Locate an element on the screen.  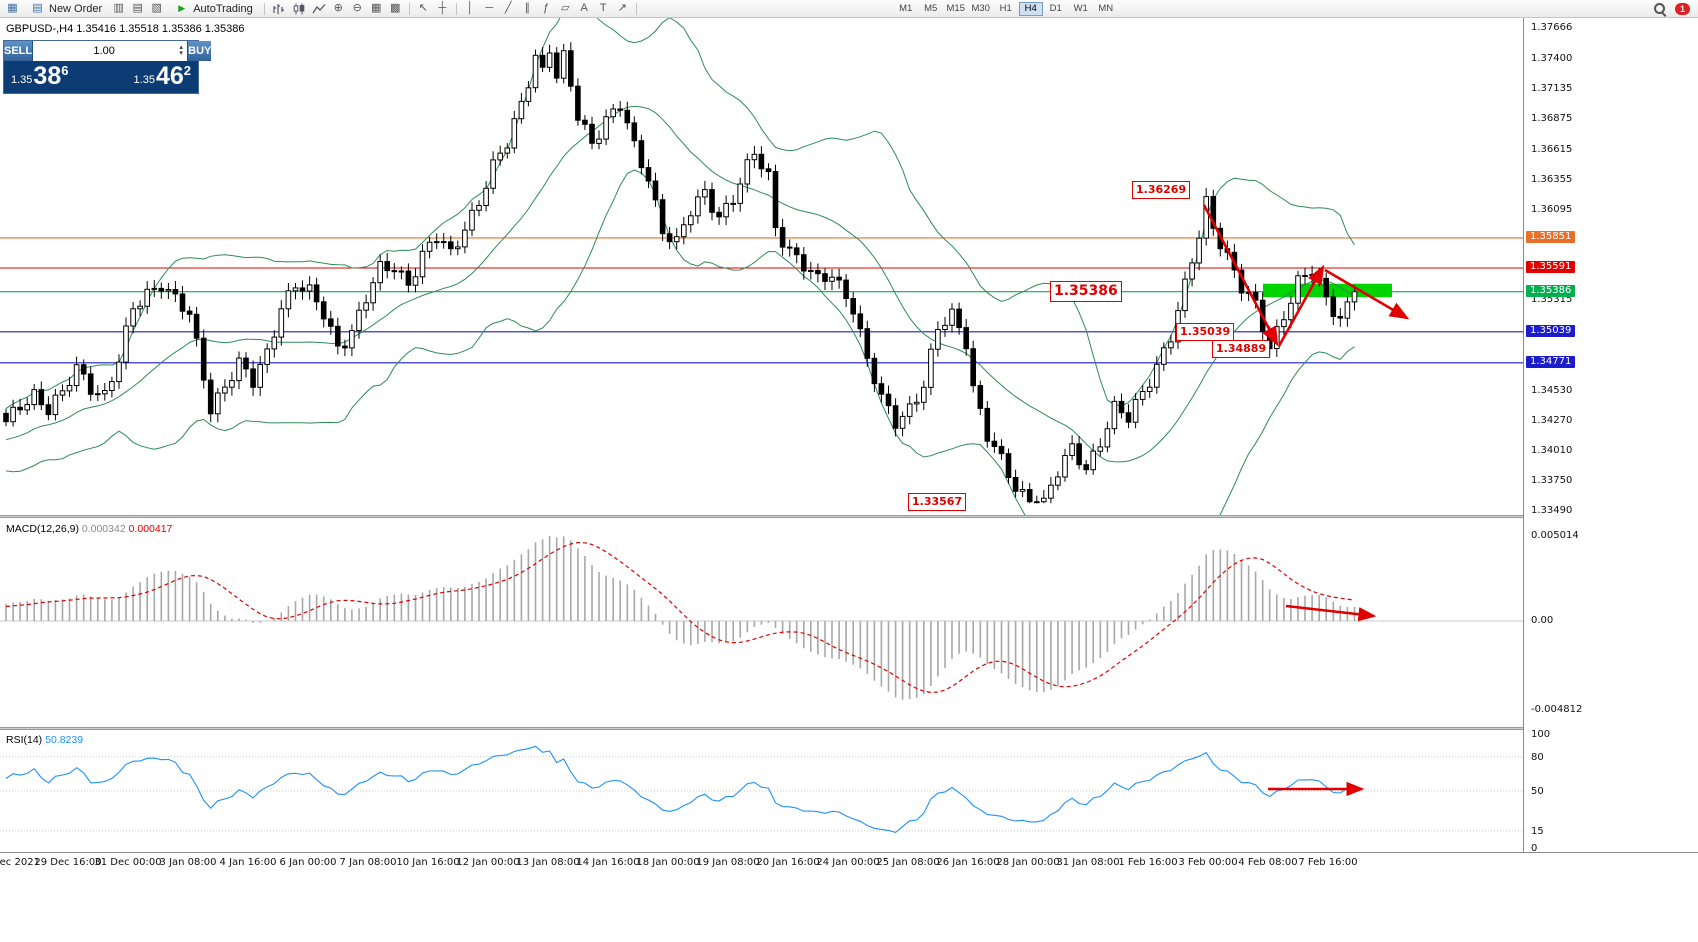
timeframe-button-w1: W1 is located at coordinates (1081, 9).